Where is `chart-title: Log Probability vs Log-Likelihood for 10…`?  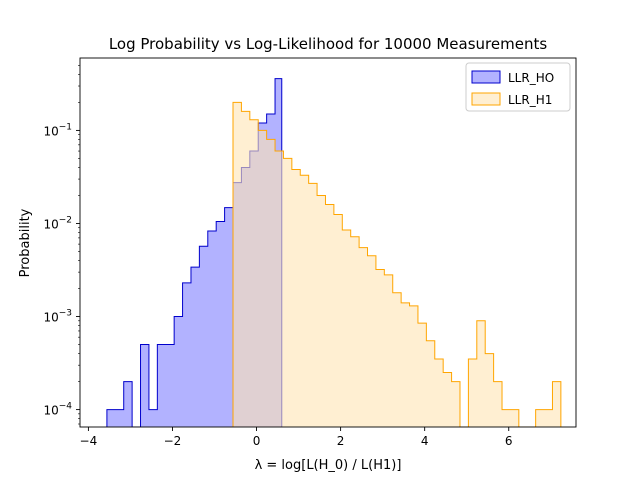
chart-title: Log Probability vs Log-Likelihood for 10… is located at coordinates (328, 44).